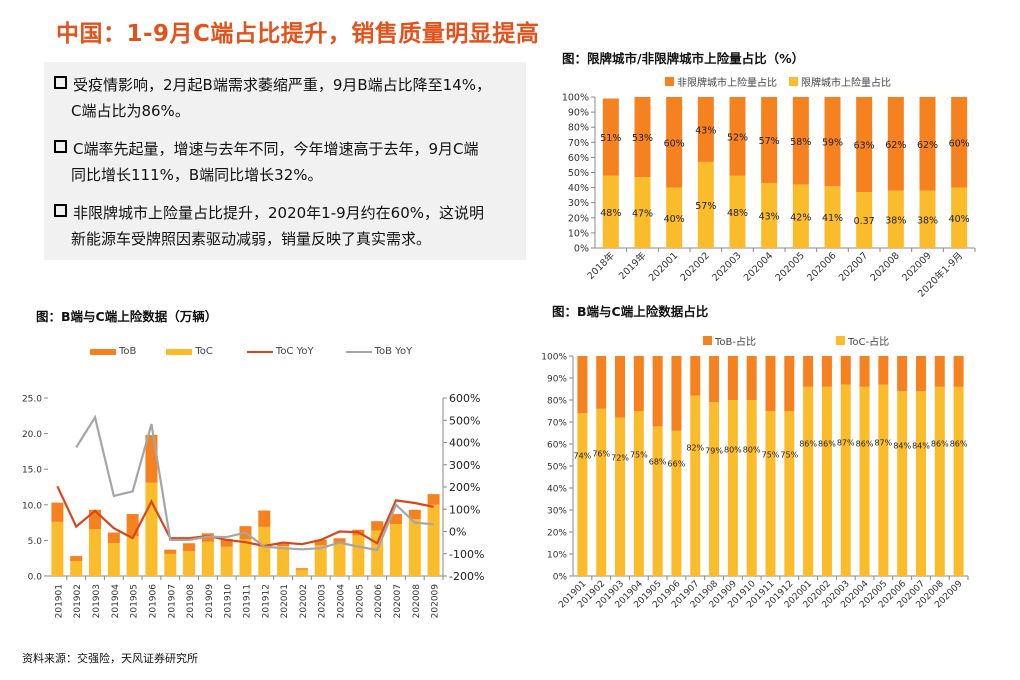 This screenshot has height=680, width=1020. Describe the element at coordinates (557, 402) in the screenshot. I see `y-tick-label: 80%` at that location.